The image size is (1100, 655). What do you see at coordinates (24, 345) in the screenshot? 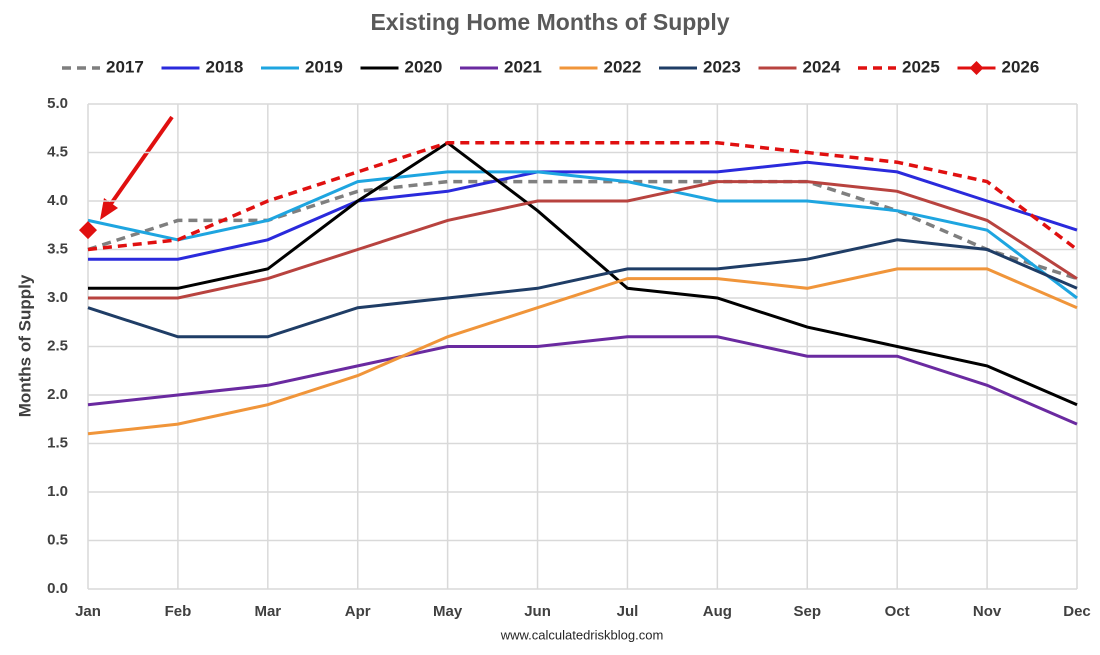
I see `y-axis-label: Months of Supply` at bounding box center [24, 345].